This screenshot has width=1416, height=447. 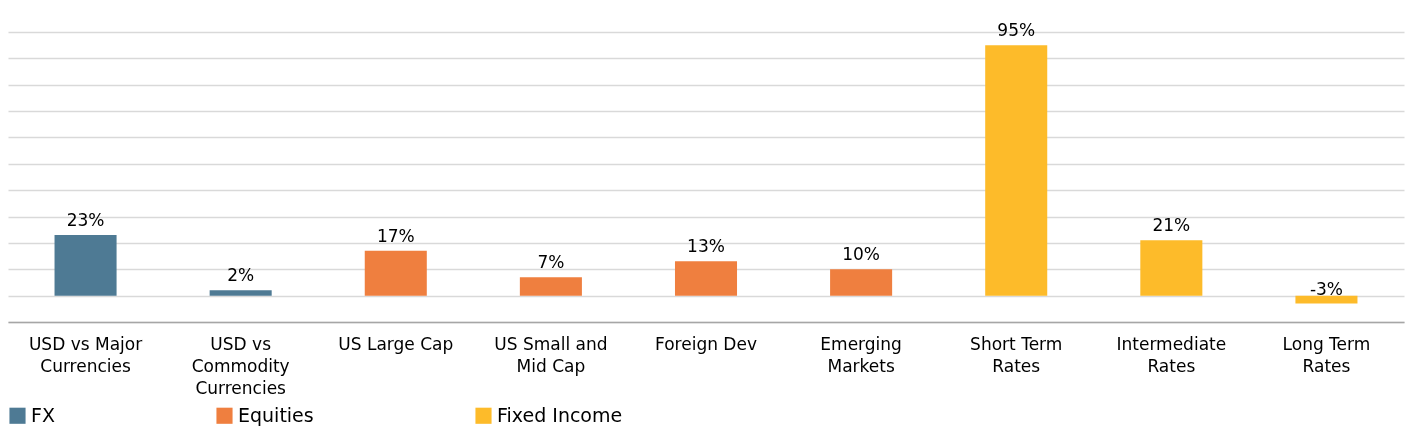 What do you see at coordinates (1171, 225) in the screenshot?
I see `data-label: 21%` at bounding box center [1171, 225].